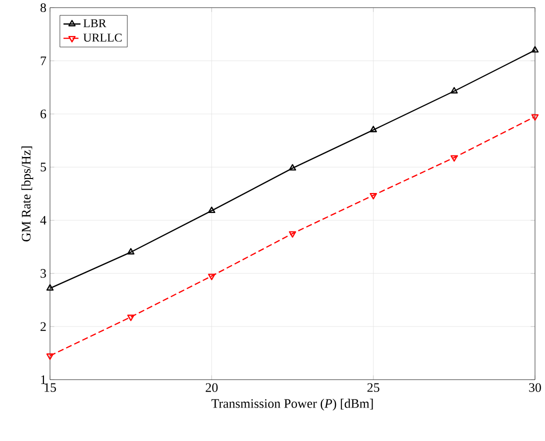 This screenshot has height=441, width=545. What do you see at coordinates (43, 380) in the screenshot?
I see `y-tick-label: 1` at bounding box center [43, 380].